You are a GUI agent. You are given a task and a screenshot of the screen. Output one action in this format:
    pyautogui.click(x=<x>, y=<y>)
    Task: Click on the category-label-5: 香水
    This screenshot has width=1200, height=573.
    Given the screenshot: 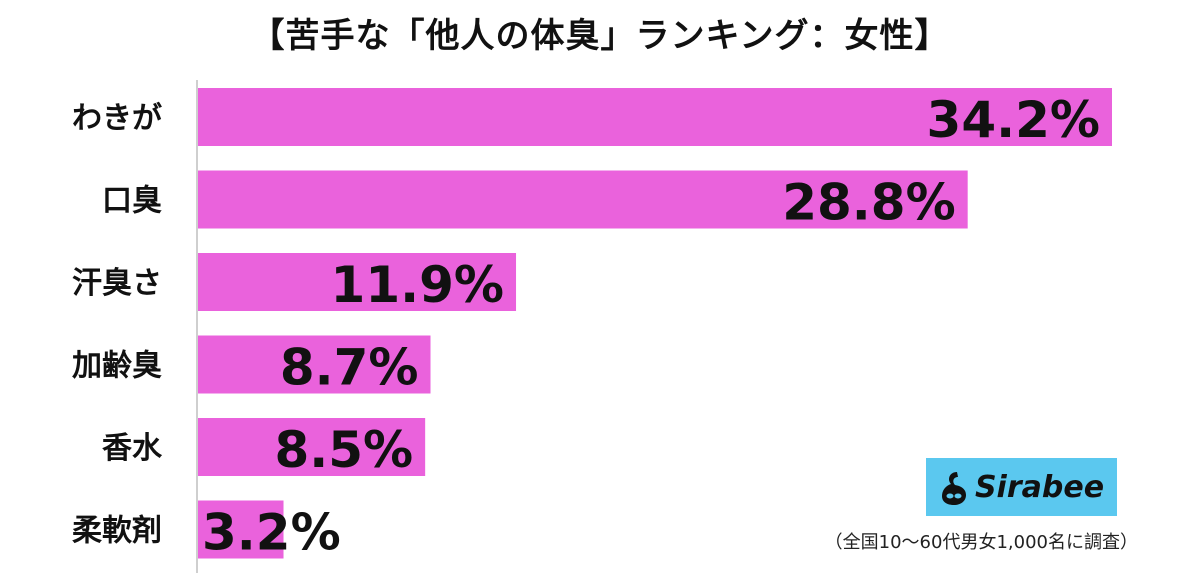 What is the action you would take?
    pyautogui.click(x=132, y=448)
    